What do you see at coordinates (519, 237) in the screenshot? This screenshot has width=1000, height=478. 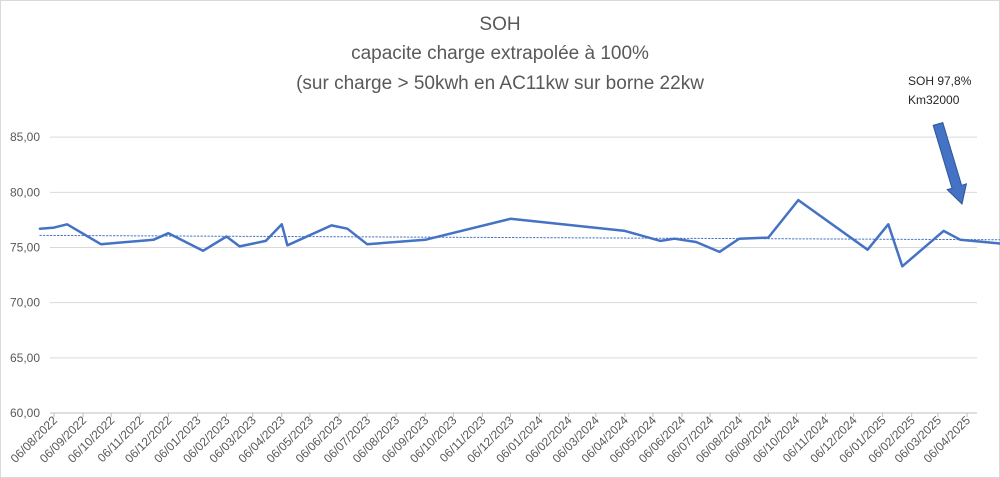 I see `trendline` at bounding box center [519, 237].